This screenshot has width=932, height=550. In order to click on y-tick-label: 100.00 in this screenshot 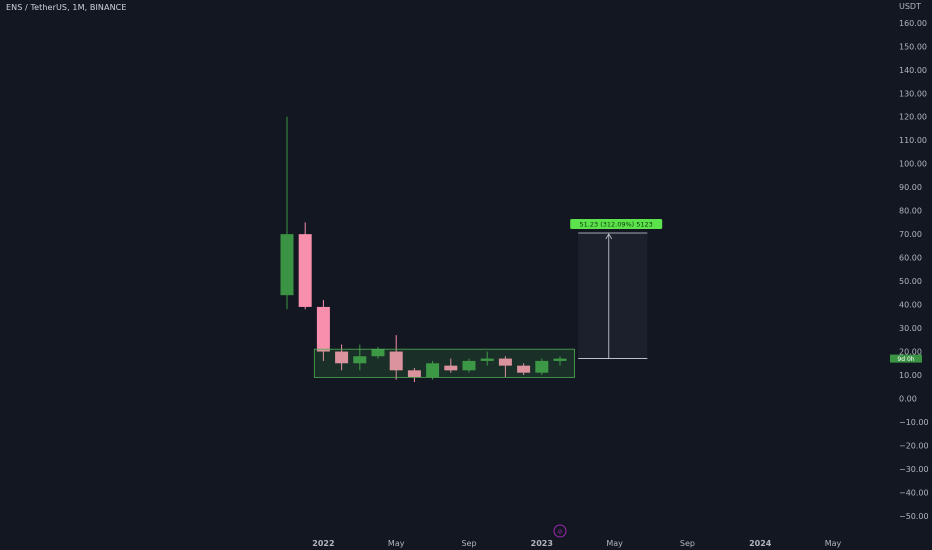, I will do `click(913, 164)`.